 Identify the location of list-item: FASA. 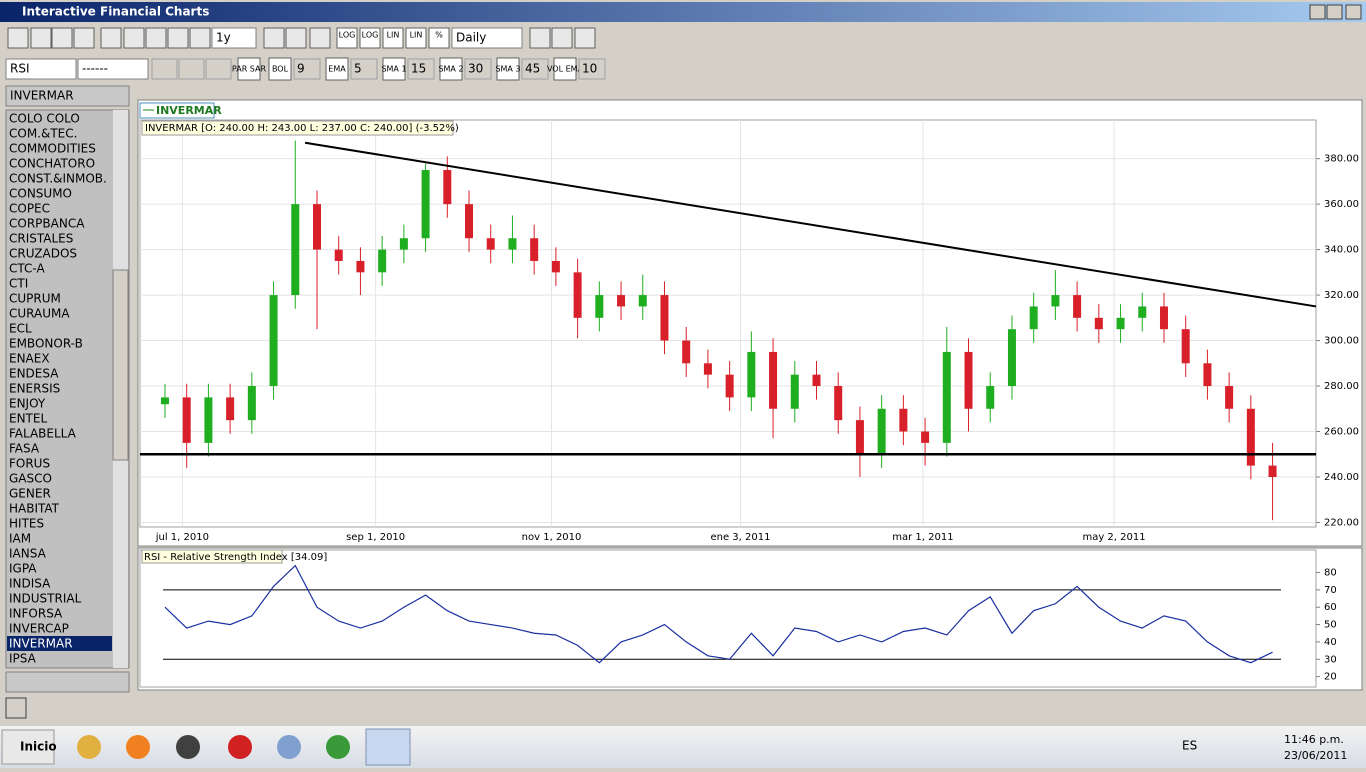
(24, 449).